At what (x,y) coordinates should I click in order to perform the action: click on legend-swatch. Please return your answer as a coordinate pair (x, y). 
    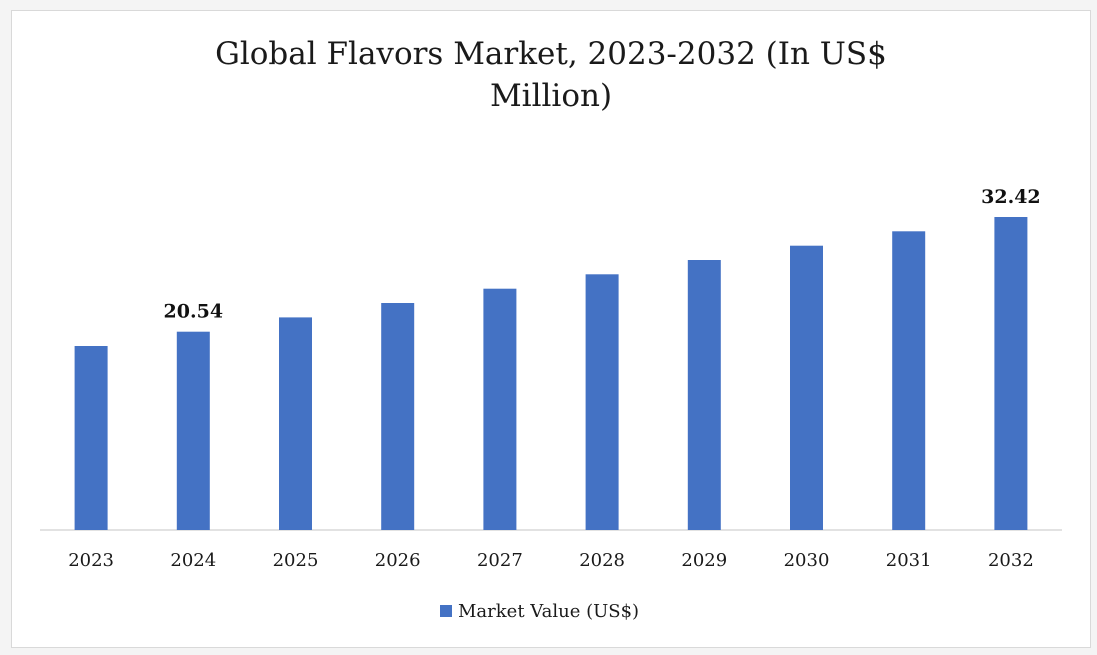
    Looking at the image, I should click on (446, 611).